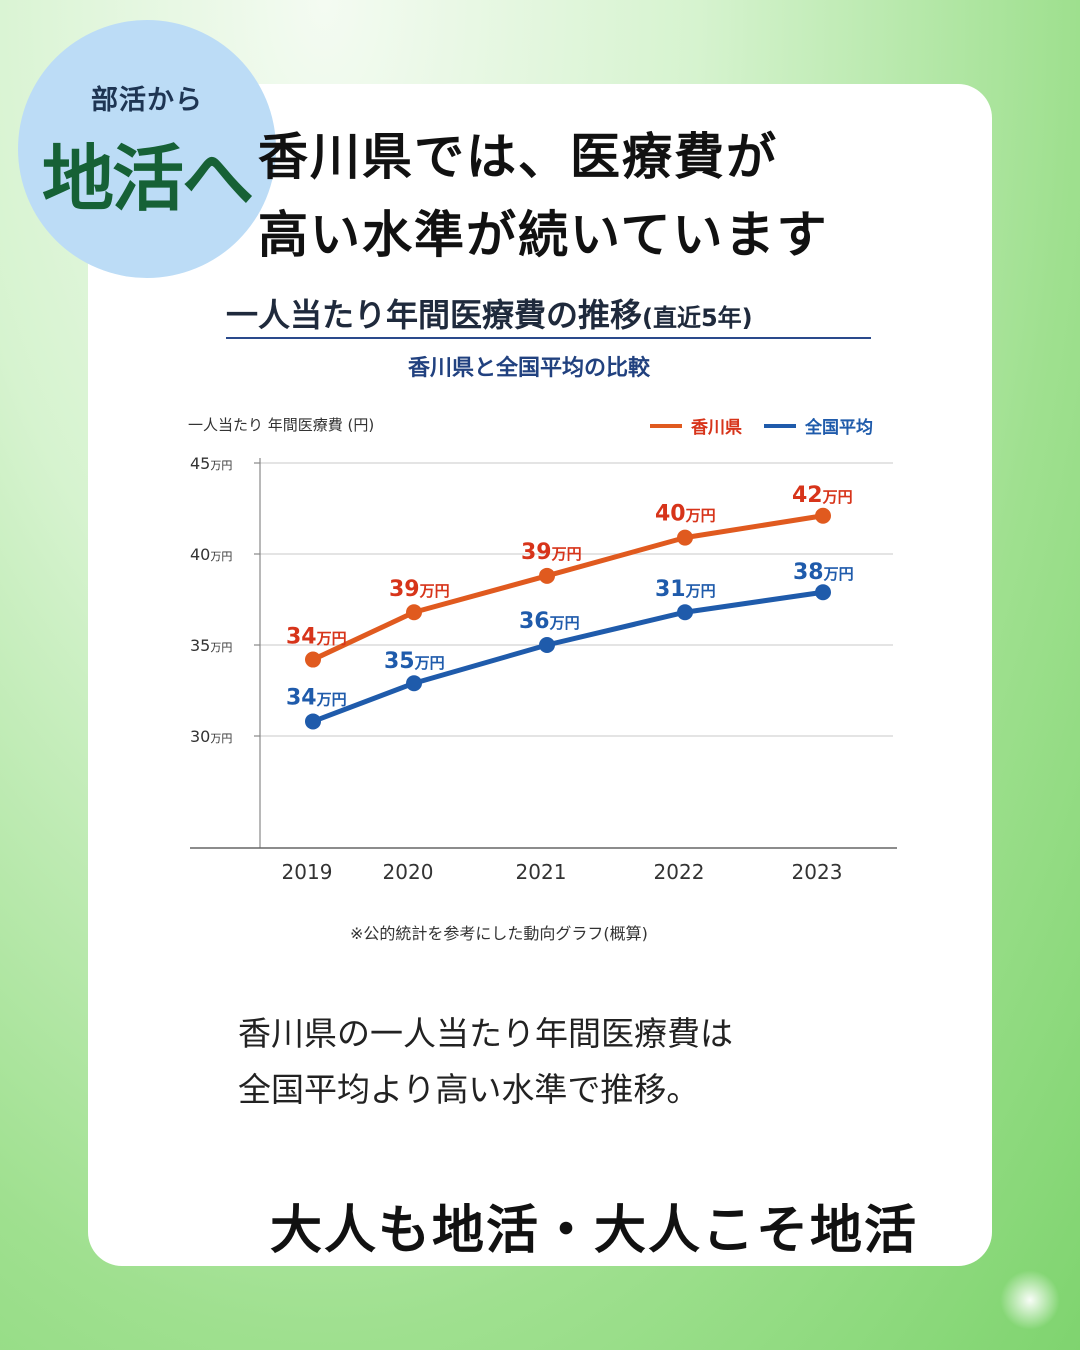 The image size is (1080, 1350). What do you see at coordinates (148, 179) in the screenshot?
I see `badge-main-text: 地活へ` at bounding box center [148, 179].